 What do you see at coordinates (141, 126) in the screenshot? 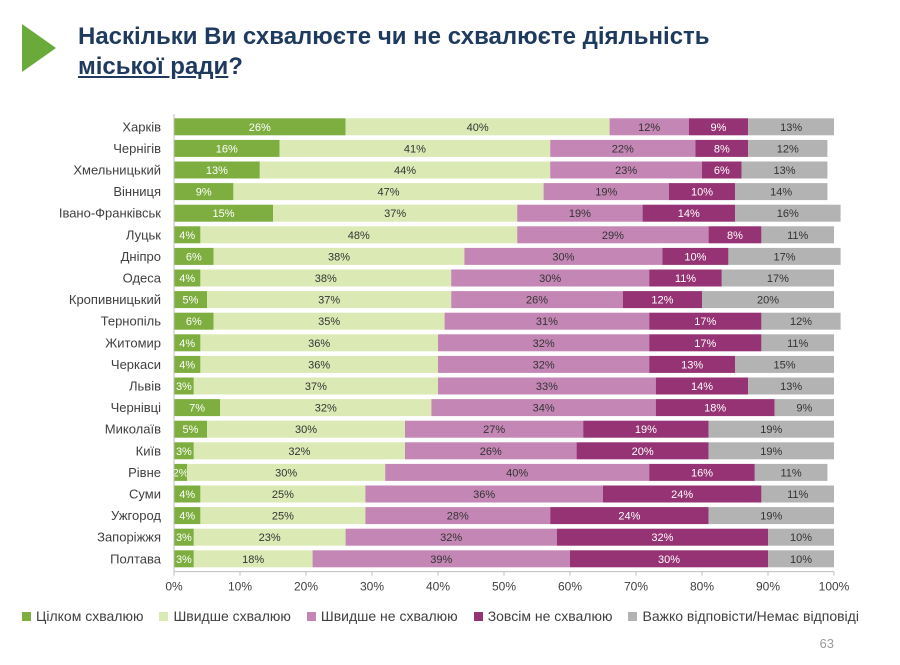
I see `category-label: Харків` at bounding box center [141, 126].